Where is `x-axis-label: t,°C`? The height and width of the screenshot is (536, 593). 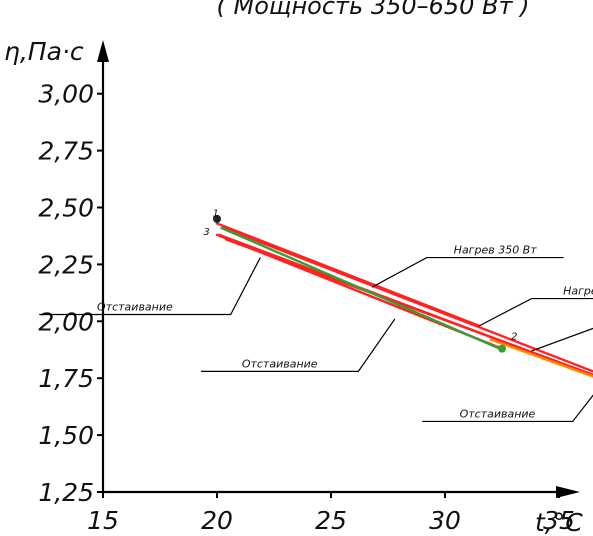
x-axis-label: t,°C is located at coordinates (559, 522).